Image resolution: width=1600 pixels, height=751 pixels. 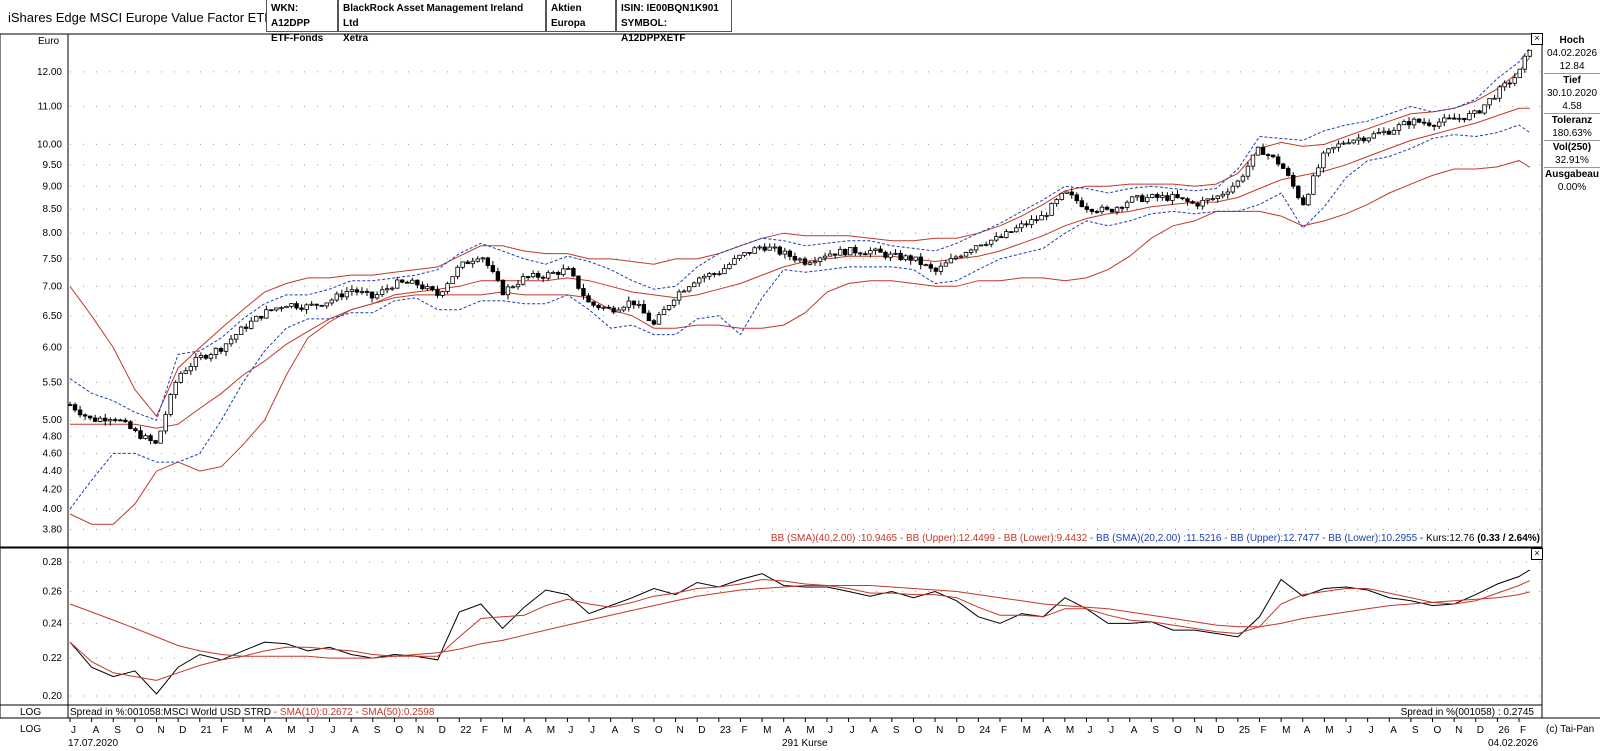 What do you see at coordinates (53, 592) in the screenshot?
I see `spread-tick-label: 0.26` at bounding box center [53, 592].